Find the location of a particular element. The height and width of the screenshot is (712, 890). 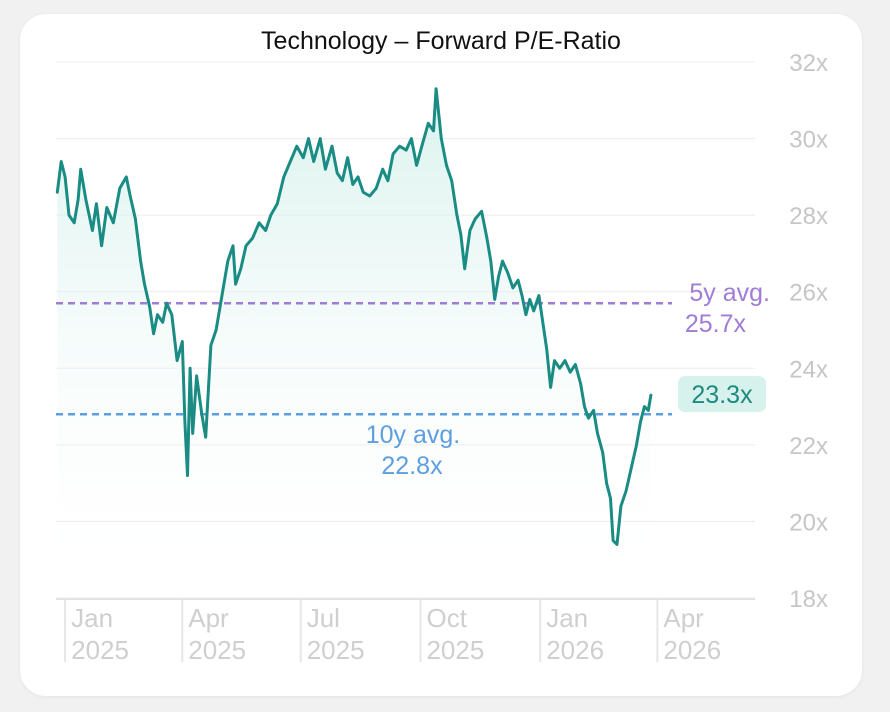

y-tick-label: 30x is located at coordinates (808, 140).